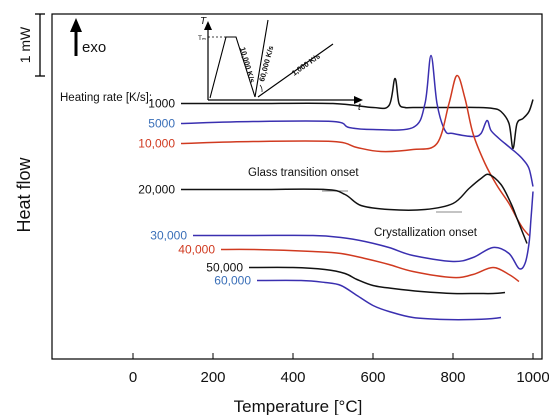 The height and width of the screenshot is (415, 549). I want to click on series-label: 60,000, so click(232, 281).